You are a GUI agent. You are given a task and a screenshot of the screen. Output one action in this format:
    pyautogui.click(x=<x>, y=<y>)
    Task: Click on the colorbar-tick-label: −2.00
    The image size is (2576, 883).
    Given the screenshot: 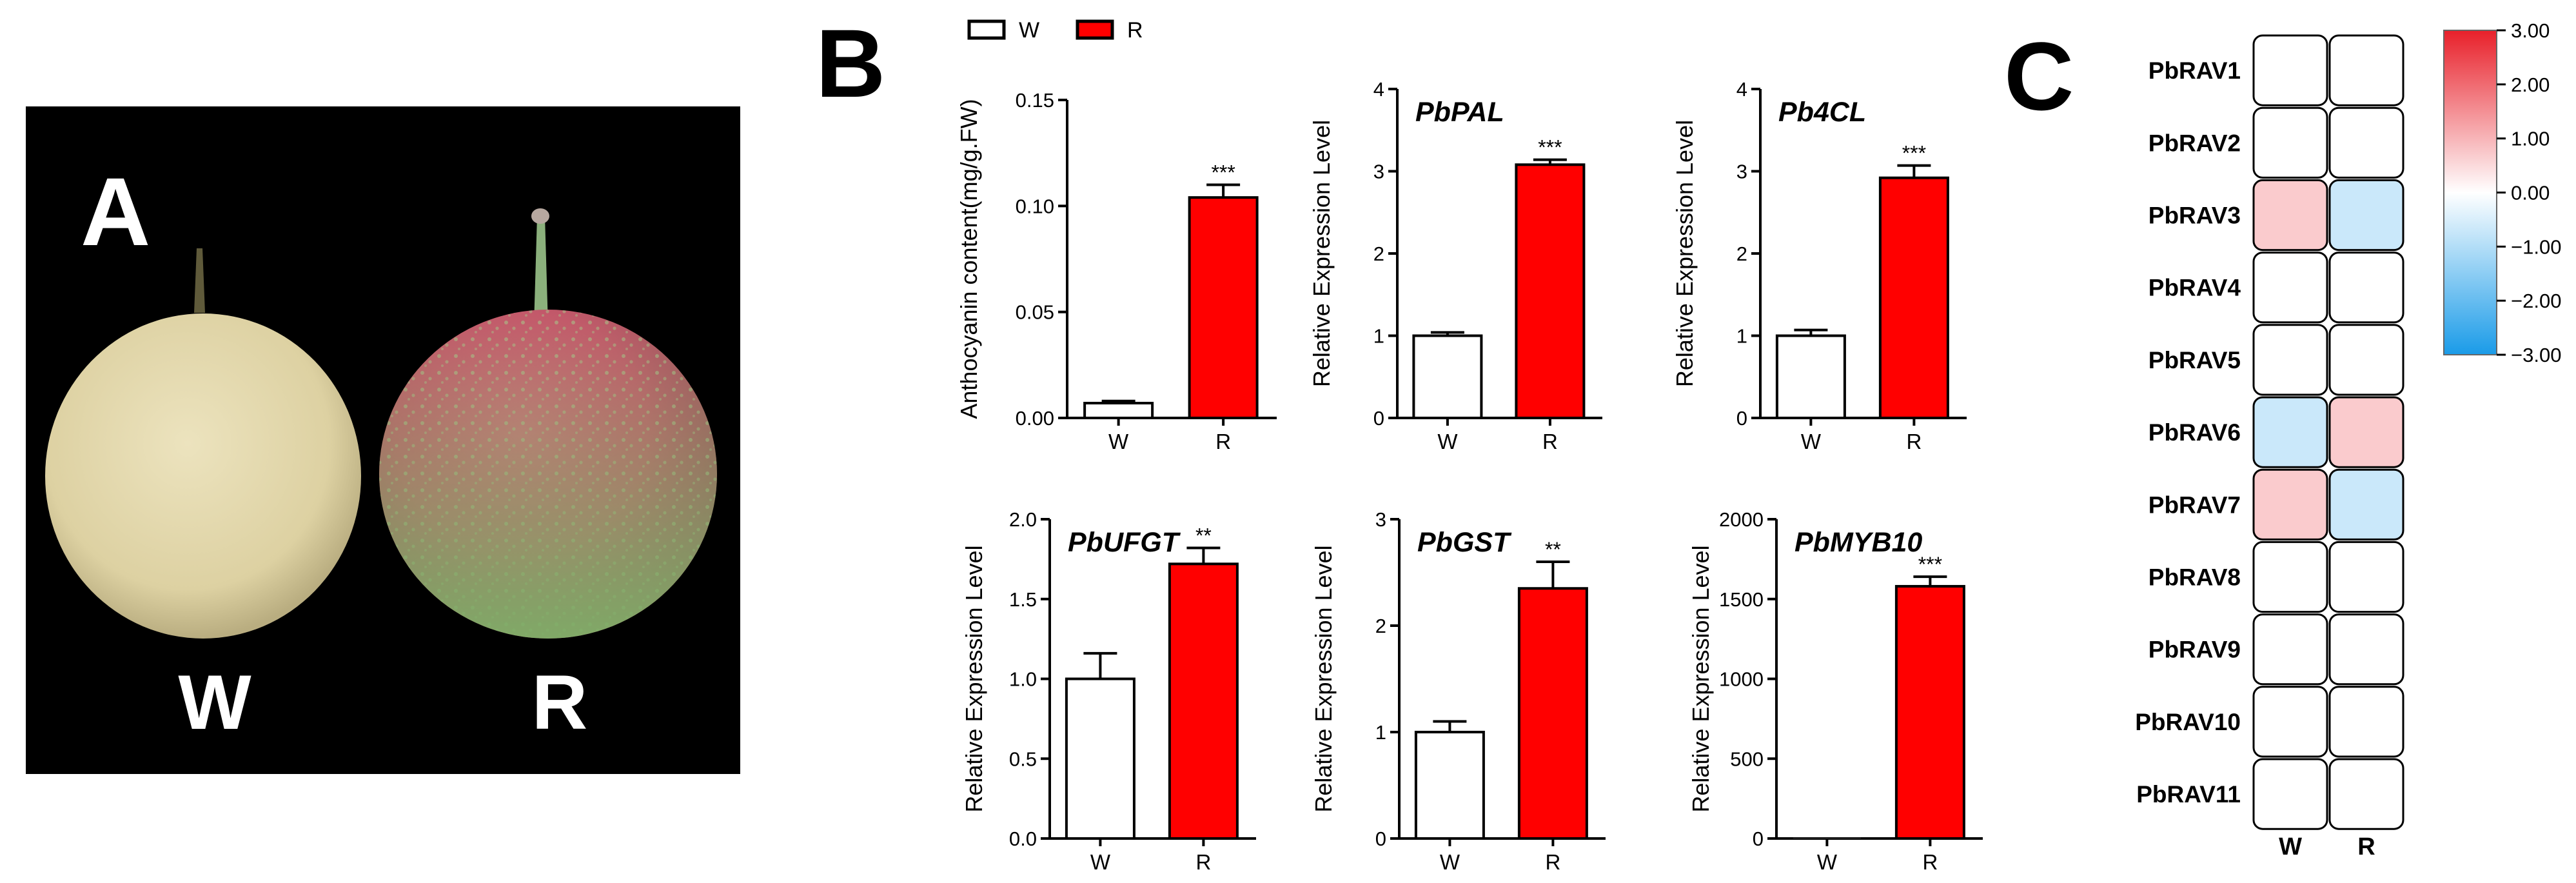 What is the action you would take?
    pyautogui.click(x=2536, y=301)
    